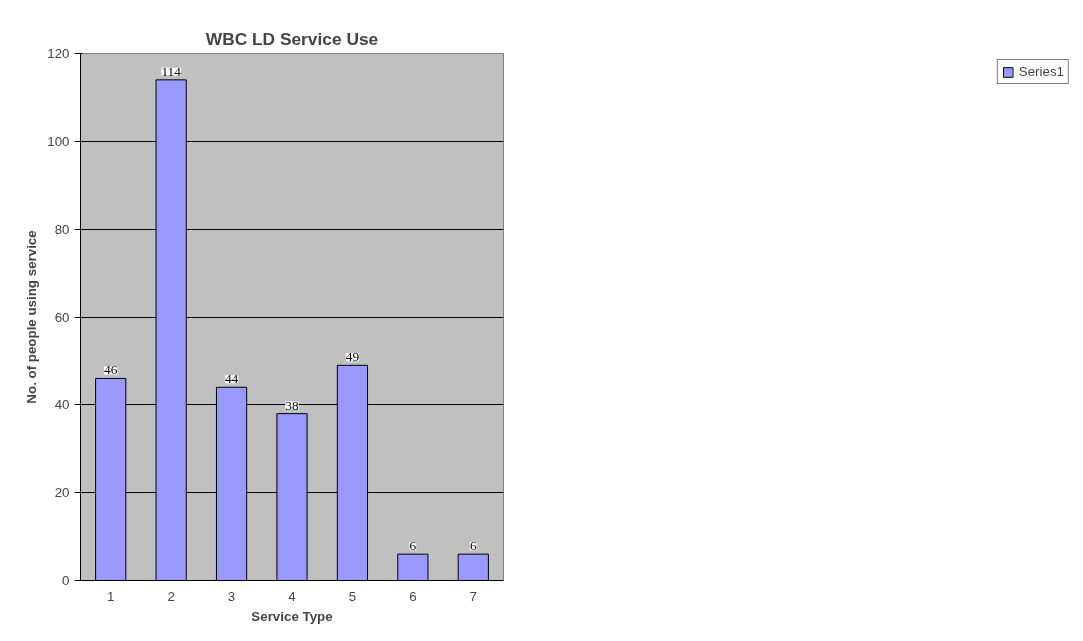 The height and width of the screenshot is (641, 1083). I want to click on x-axis-title: Service Type, so click(292, 616).